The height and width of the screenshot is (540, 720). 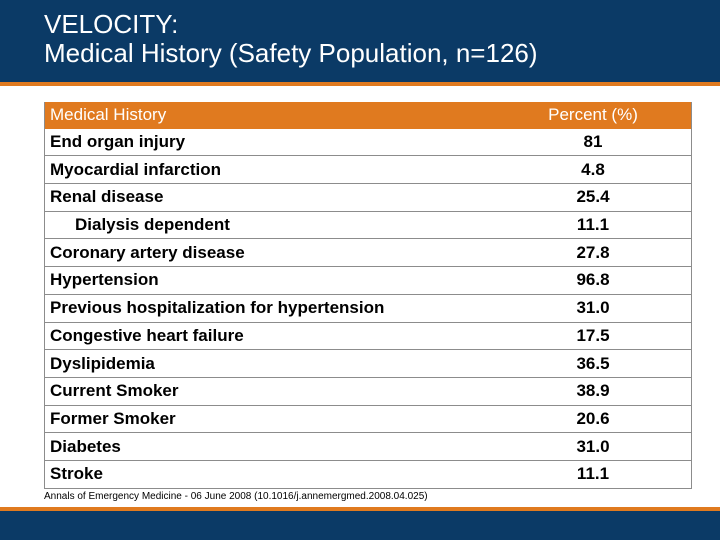 What do you see at coordinates (368, 335) in the screenshot?
I see `table-row: Congestive heart failure 17.5` at bounding box center [368, 335].